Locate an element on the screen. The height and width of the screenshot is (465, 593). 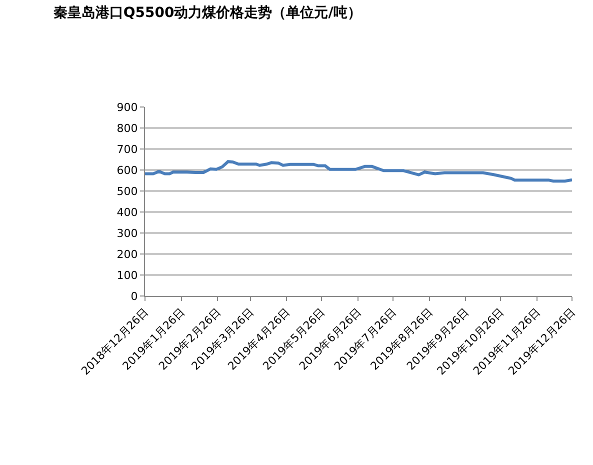
chart-title: 秦皇岛港口Q5500动力煤价格走势（单位元/吨） is located at coordinates (207, 12).